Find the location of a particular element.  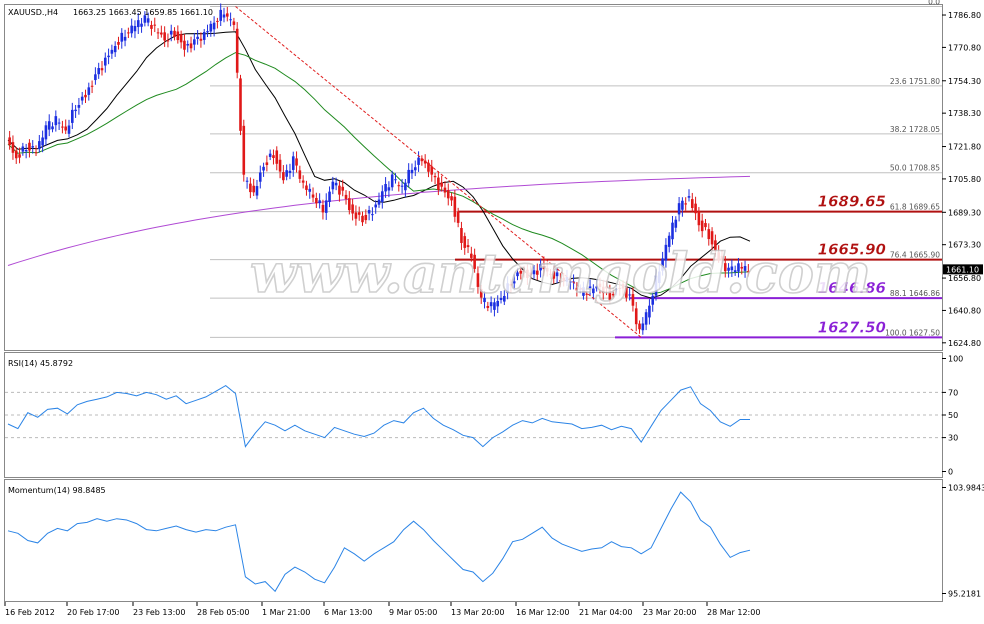

rsi-level-label: 100 is located at coordinates (955, 359).